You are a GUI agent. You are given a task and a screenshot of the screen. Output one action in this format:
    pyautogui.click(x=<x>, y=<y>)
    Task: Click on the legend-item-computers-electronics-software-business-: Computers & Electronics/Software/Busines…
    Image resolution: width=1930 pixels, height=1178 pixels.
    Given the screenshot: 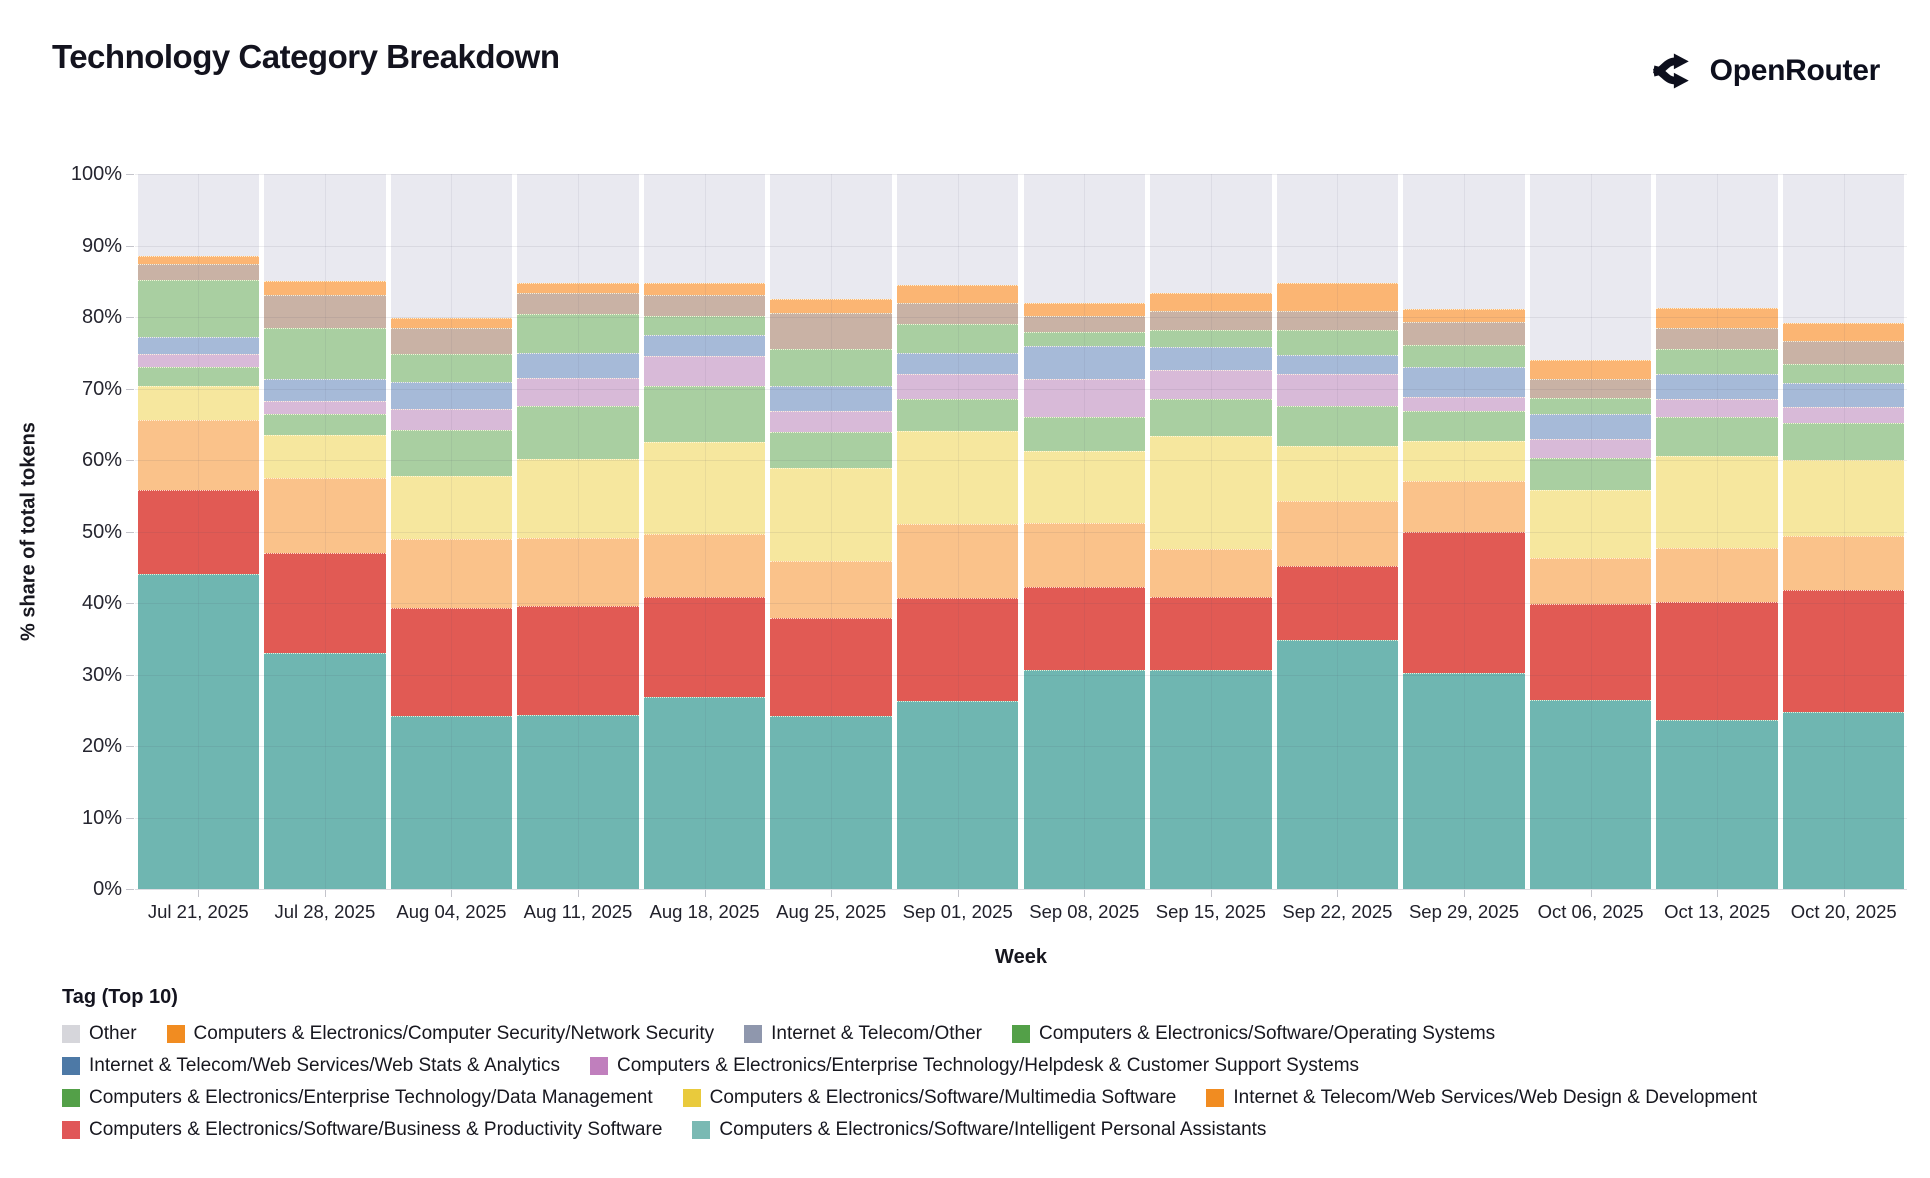 What is the action you would take?
    pyautogui.click(x=362, y=1130)
    